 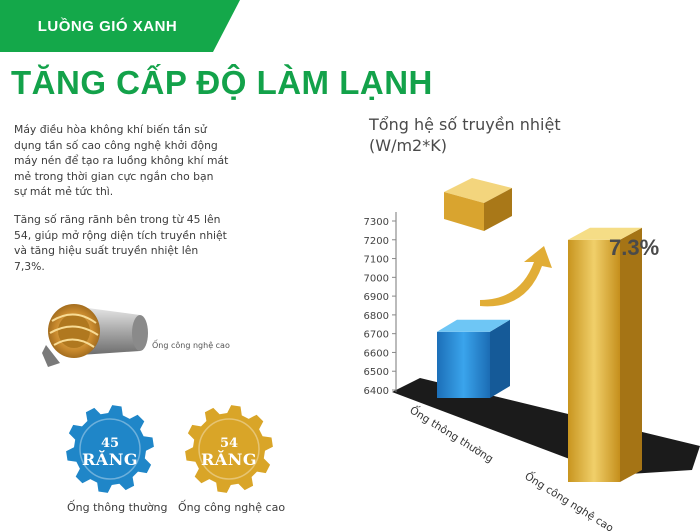 What do you see at coordinates (229, 443) in the screenshot?
I see `gear-number: 54` at bounding box center [229, 443].